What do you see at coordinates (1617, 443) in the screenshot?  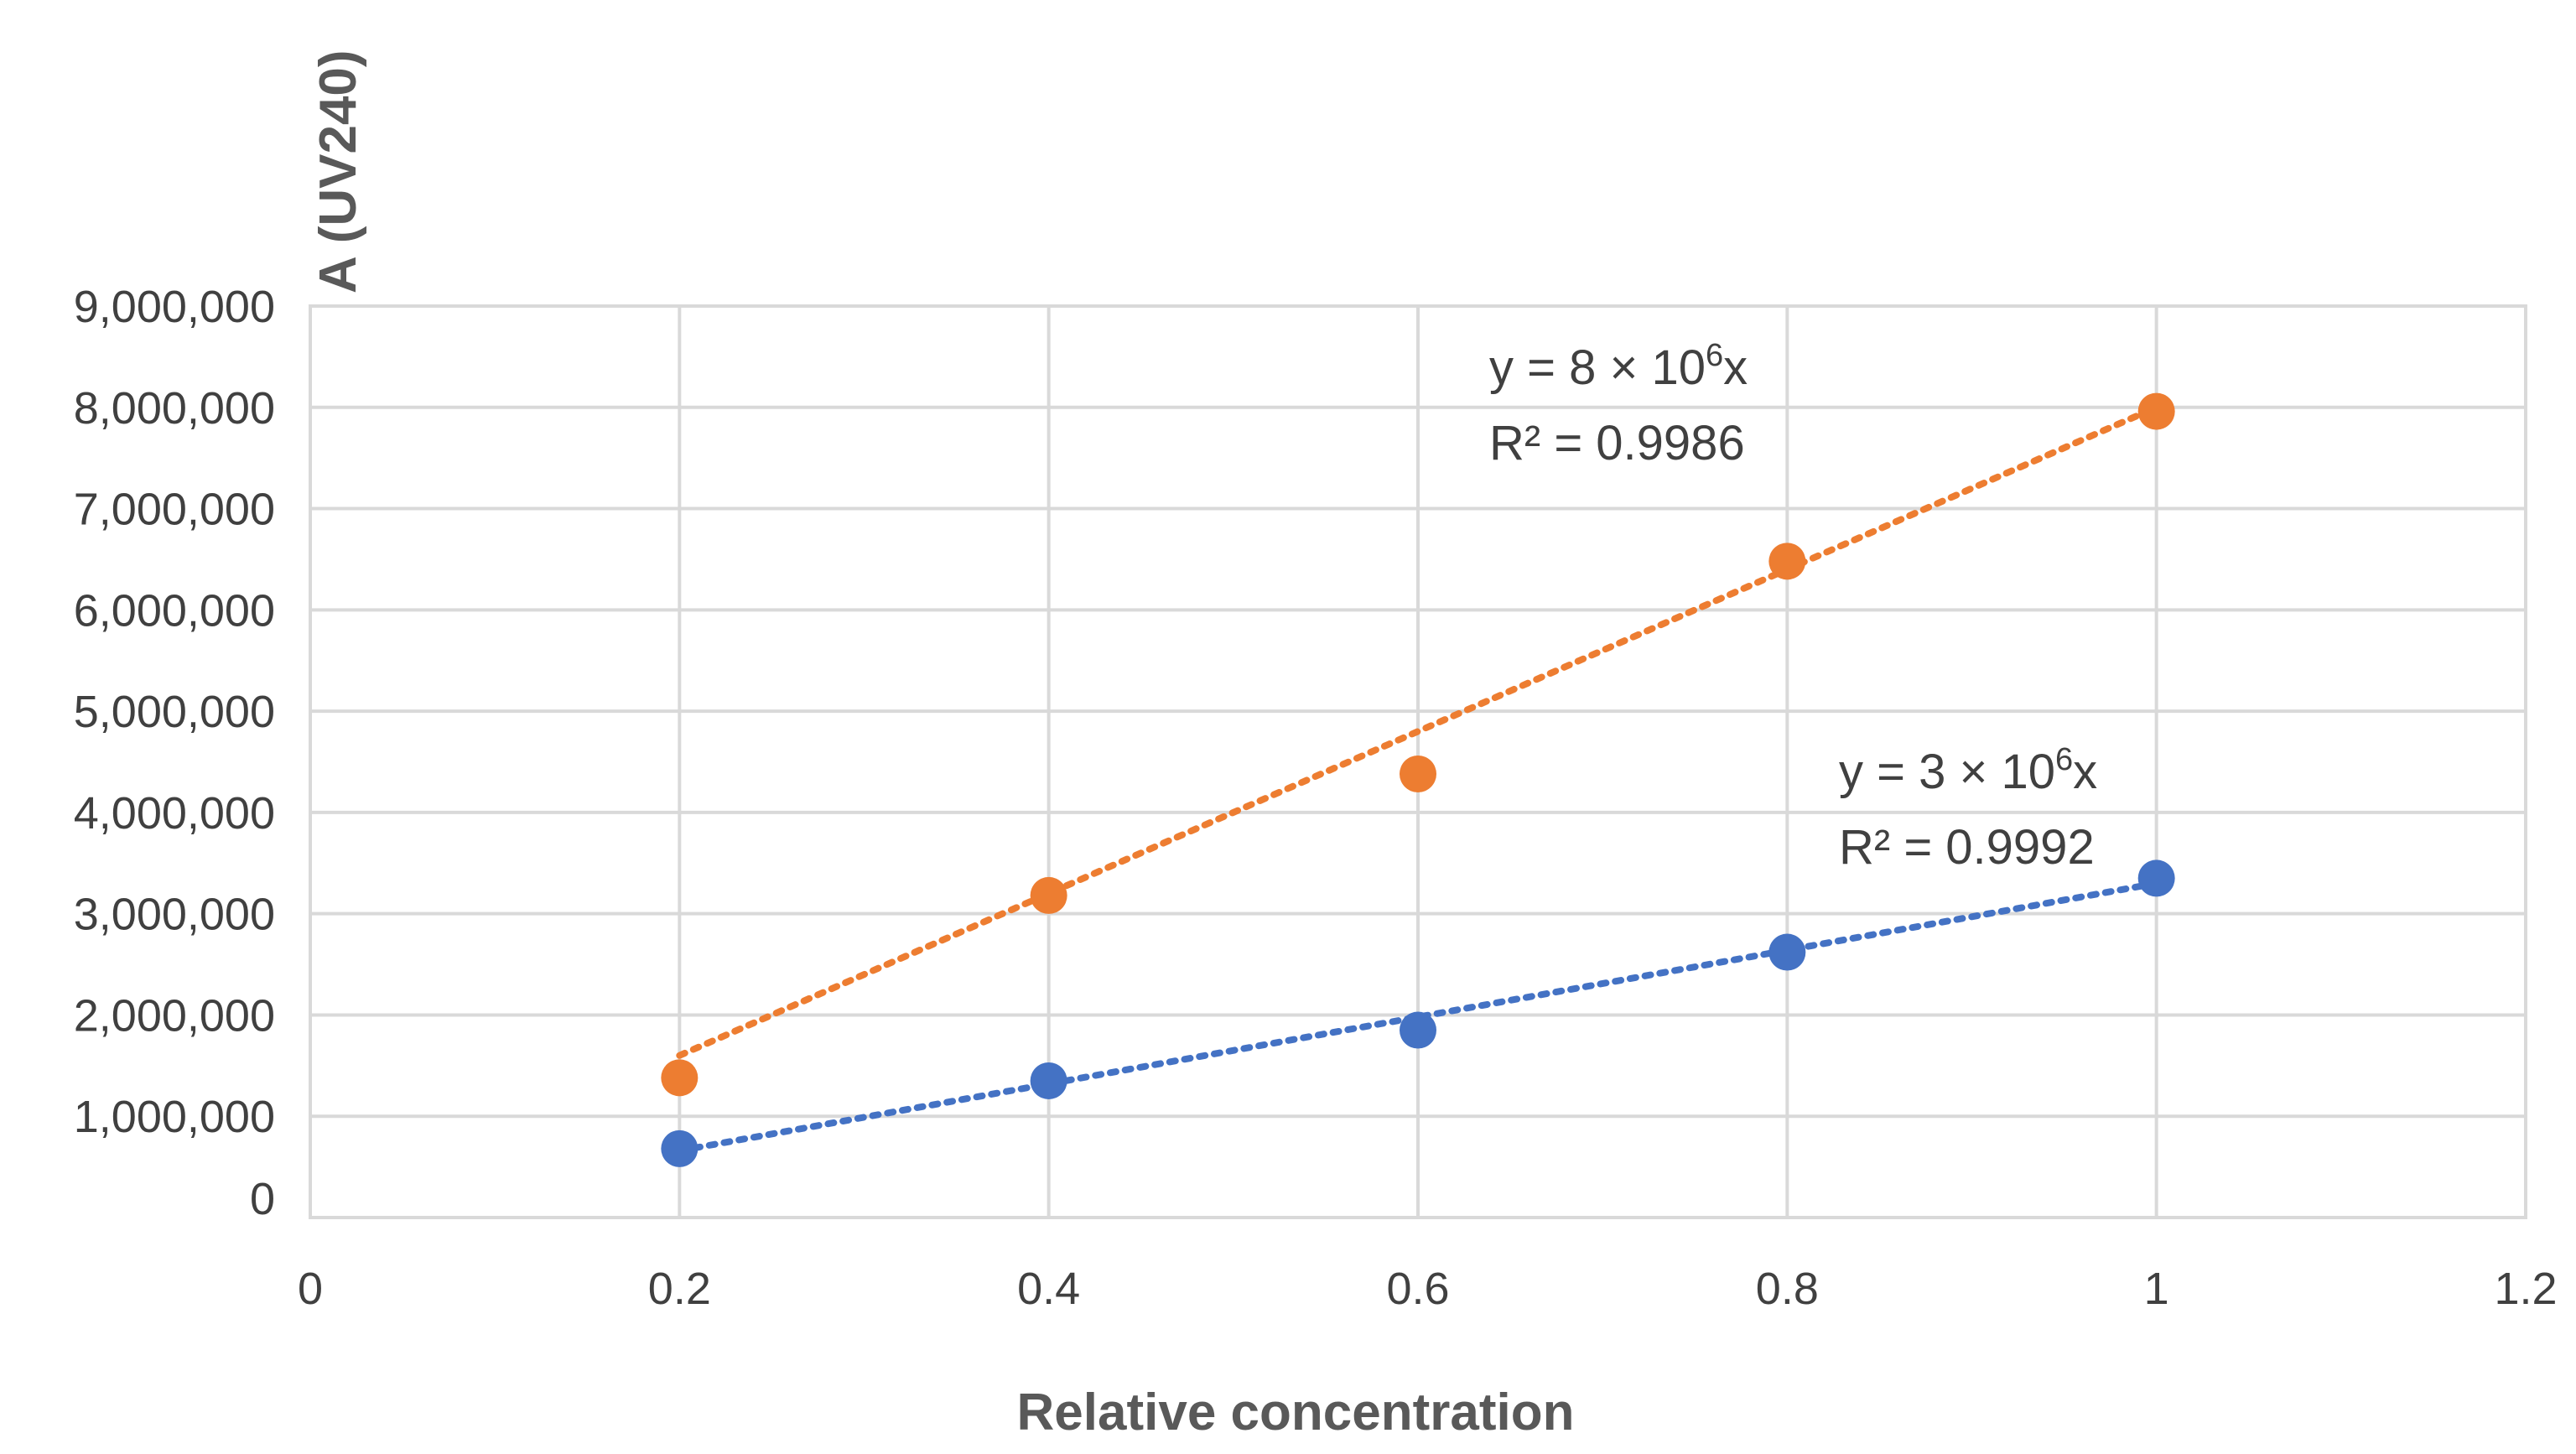 I see `trendline-r-squared: R² = 0.9986` at bounding box center [1617, 443].